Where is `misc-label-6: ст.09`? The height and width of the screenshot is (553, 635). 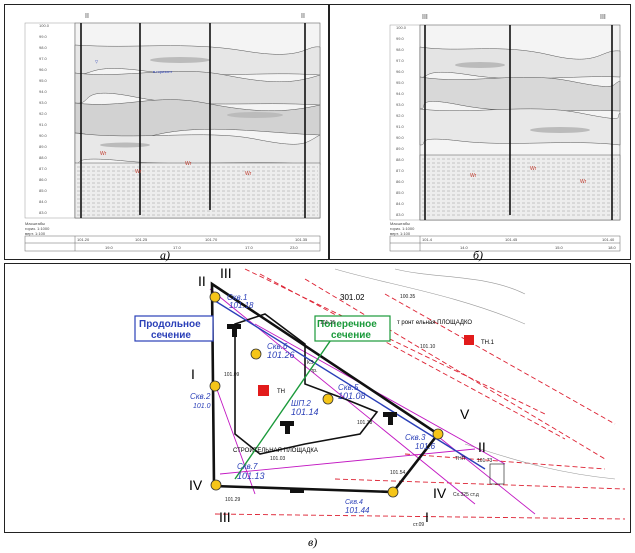 misc-label-6: ст.09 is located at coordinates (418, 525).